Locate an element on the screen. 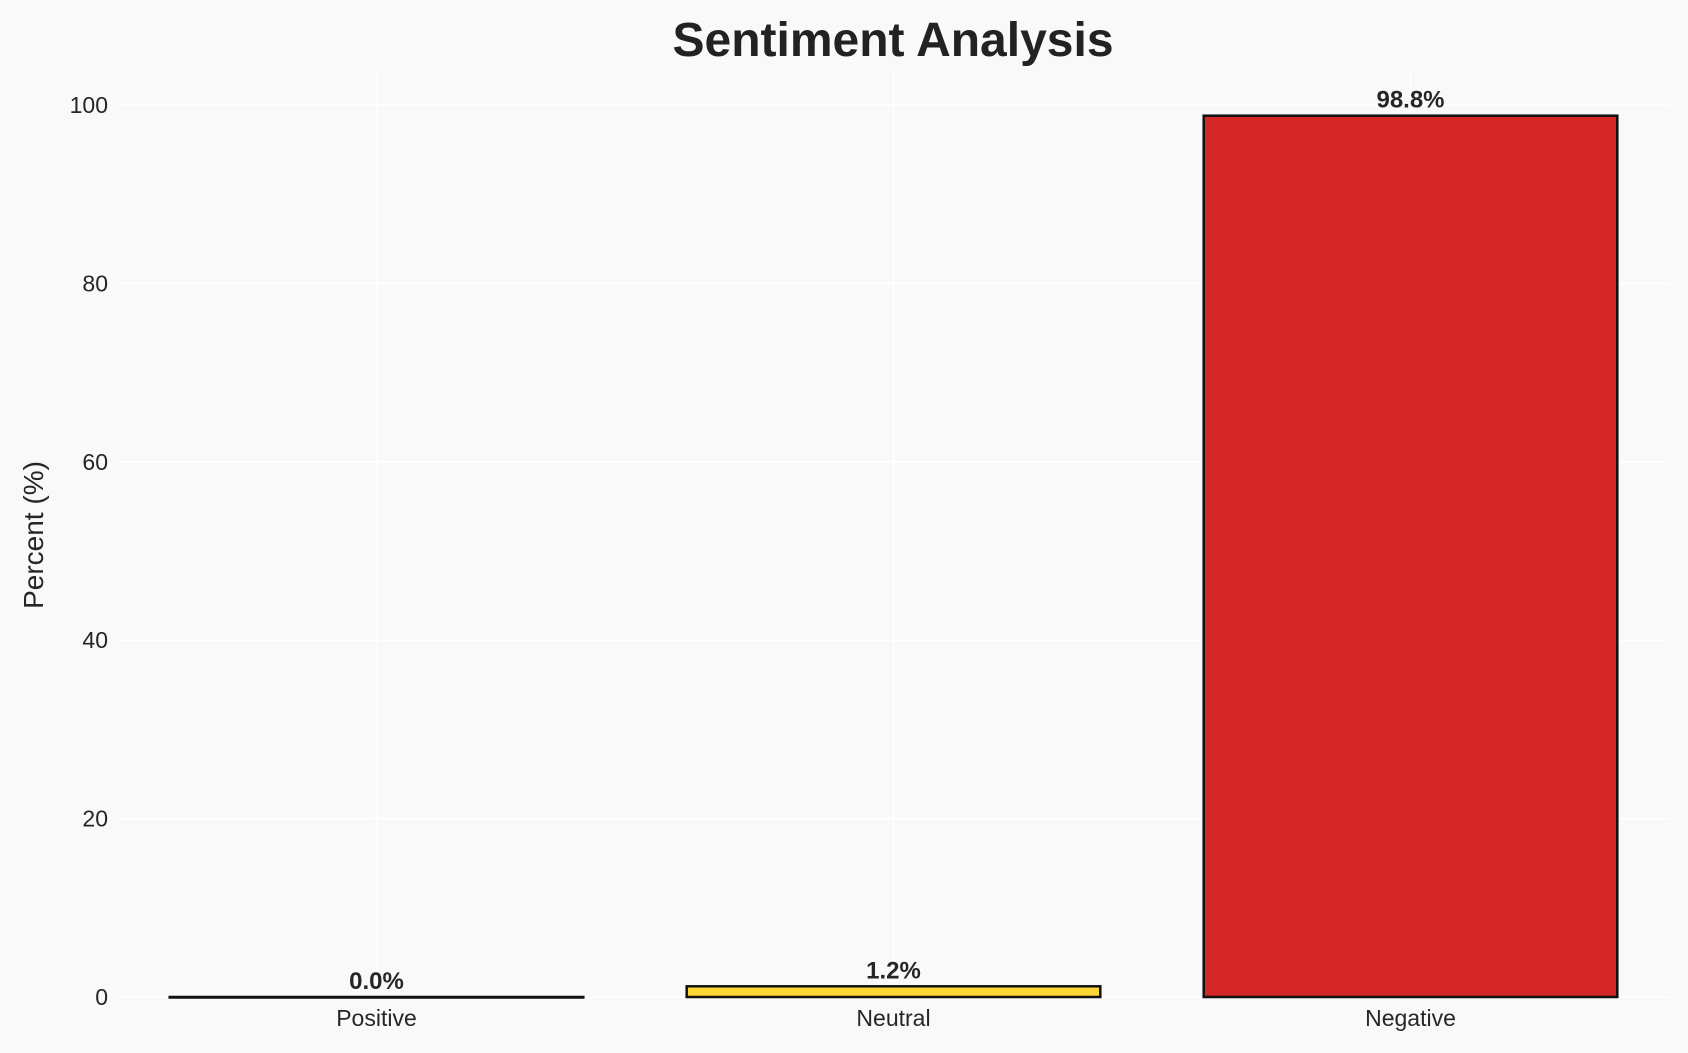  x-tick-label: Negative is located at coordinates (1410, 1018).